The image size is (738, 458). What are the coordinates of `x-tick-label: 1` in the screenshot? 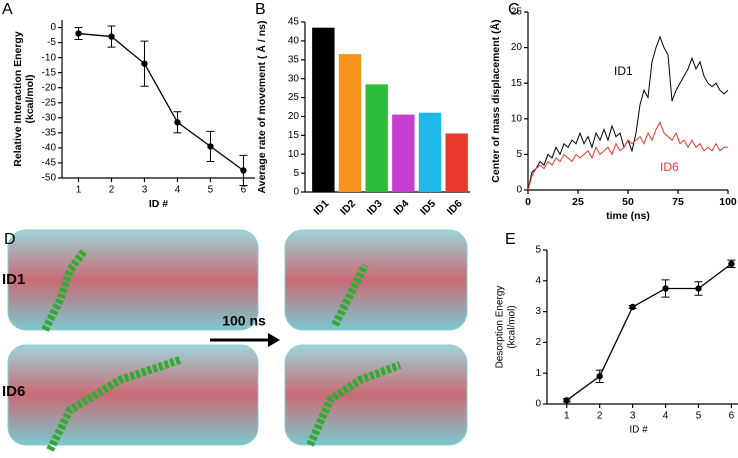 It's located at (567, 416).